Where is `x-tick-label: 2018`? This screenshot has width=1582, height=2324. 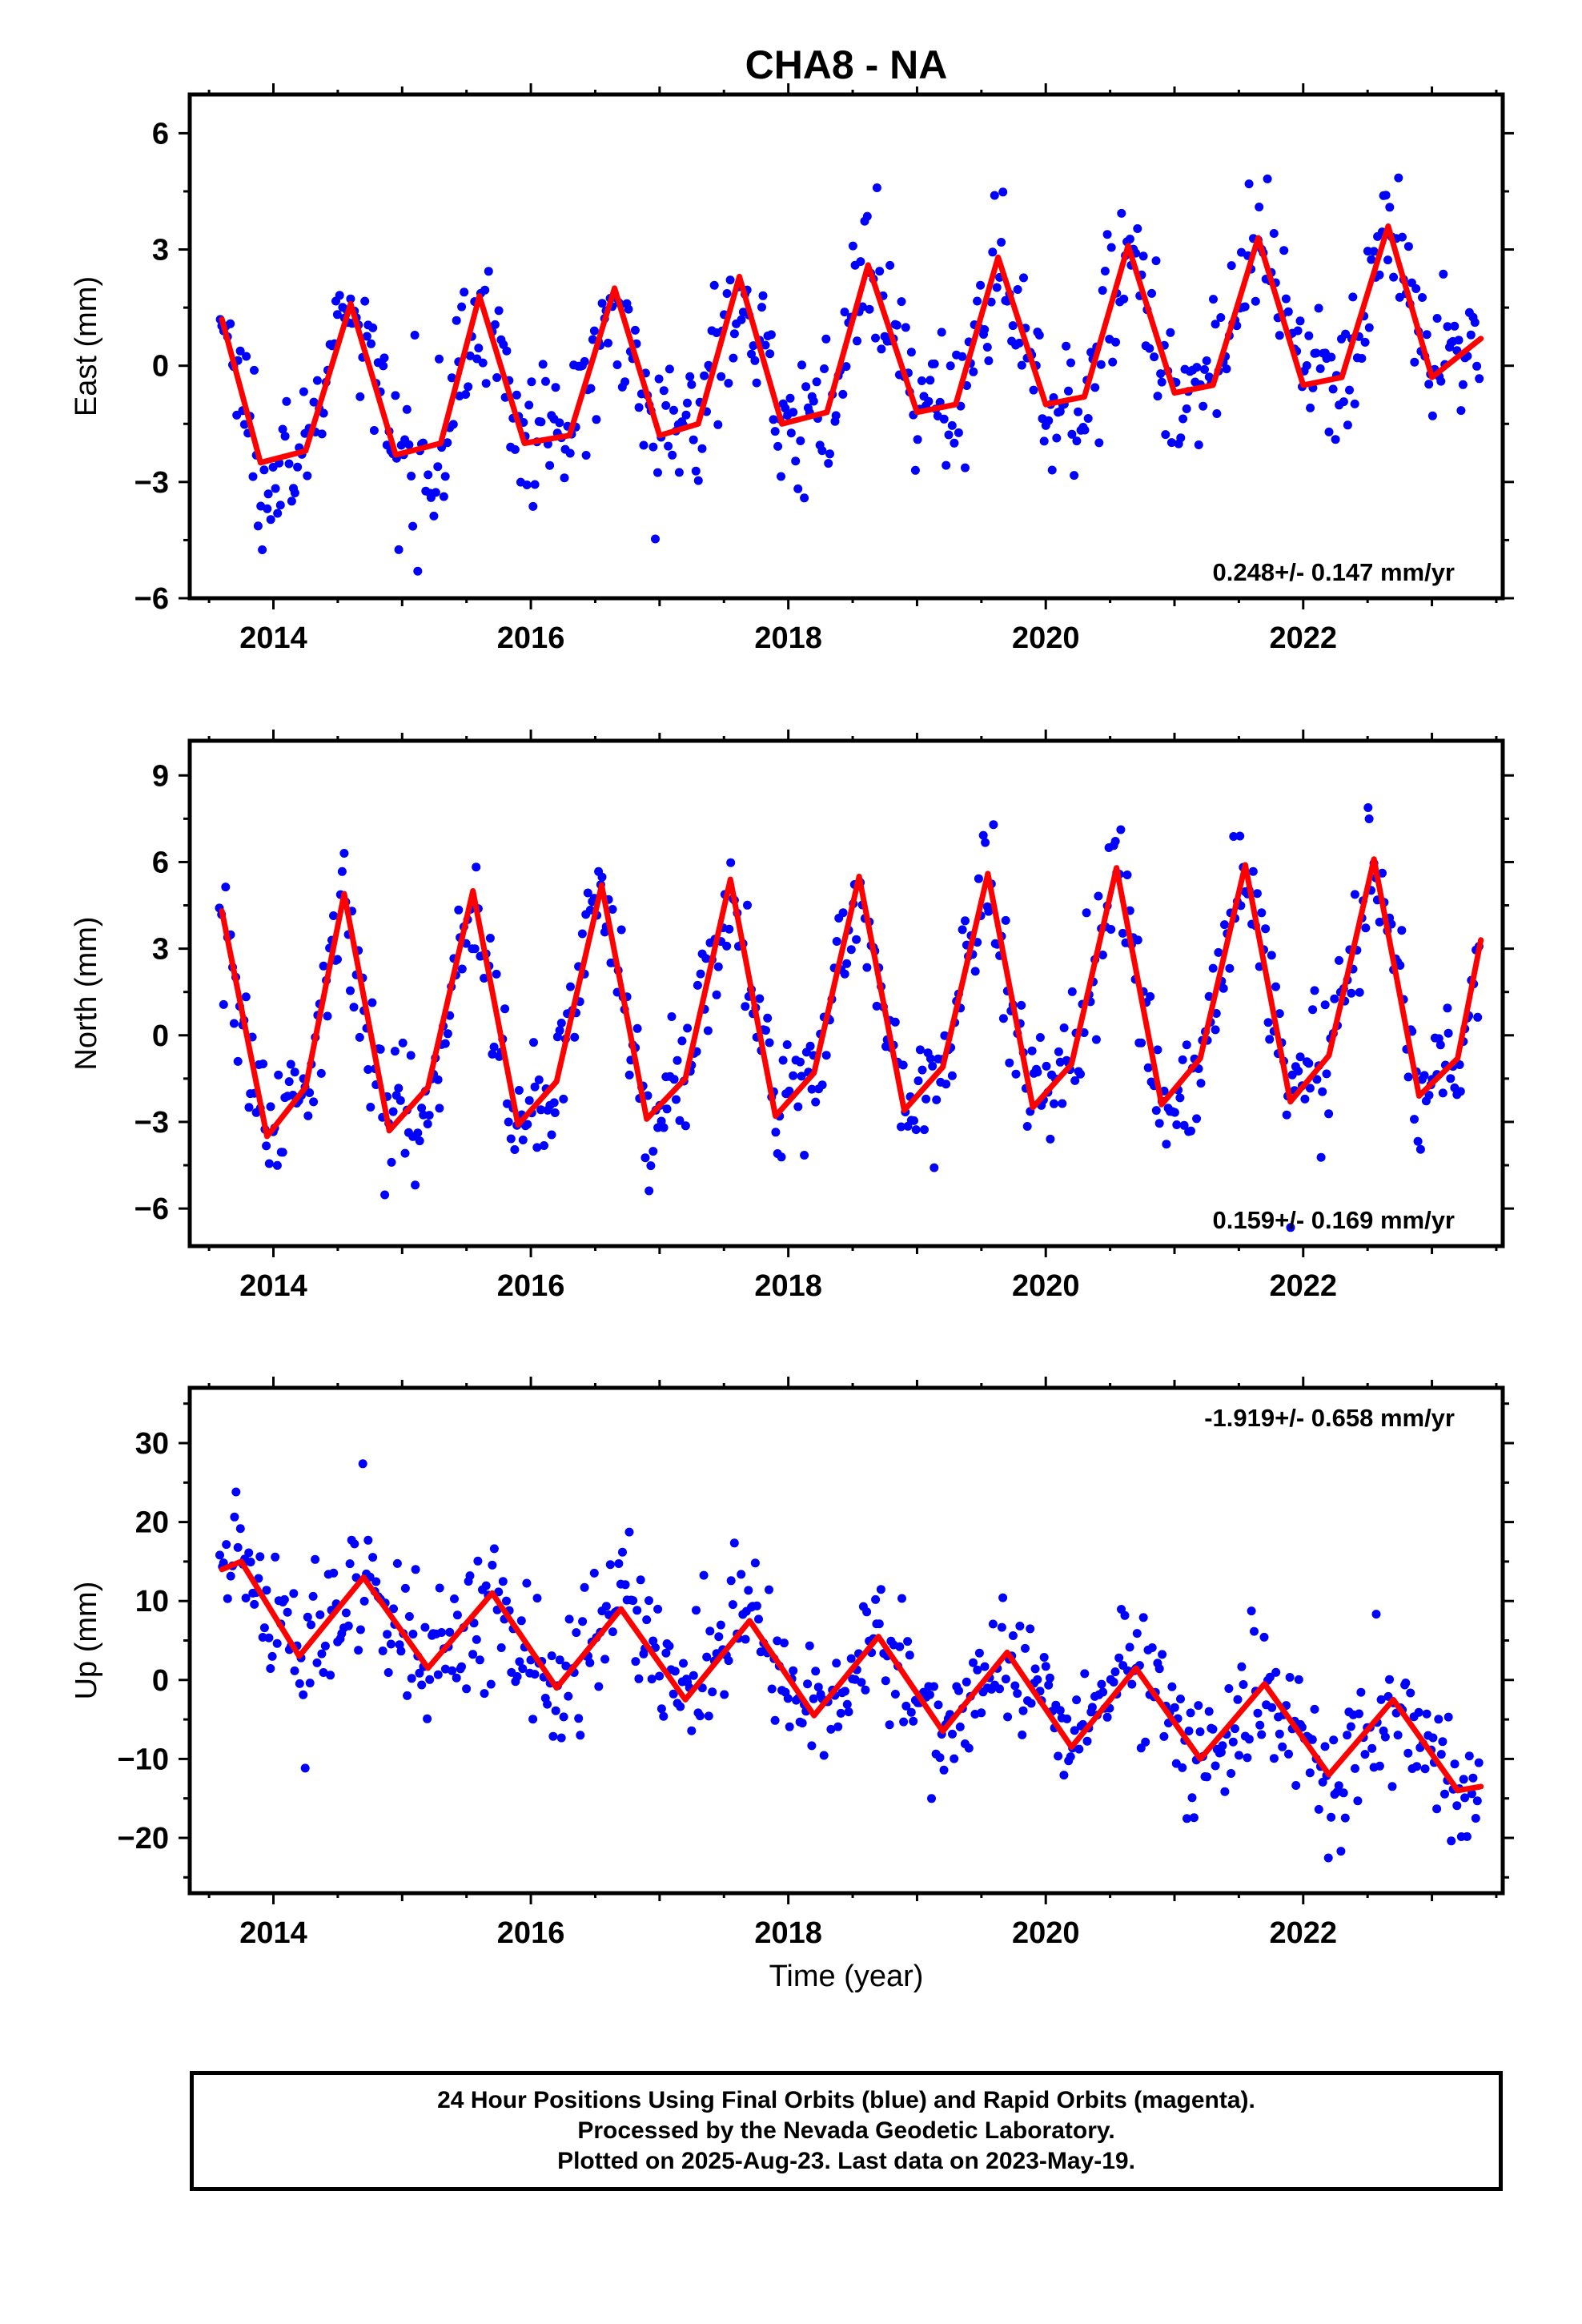
x-tick-label: 2018 is located at coordinates (788, 1286).